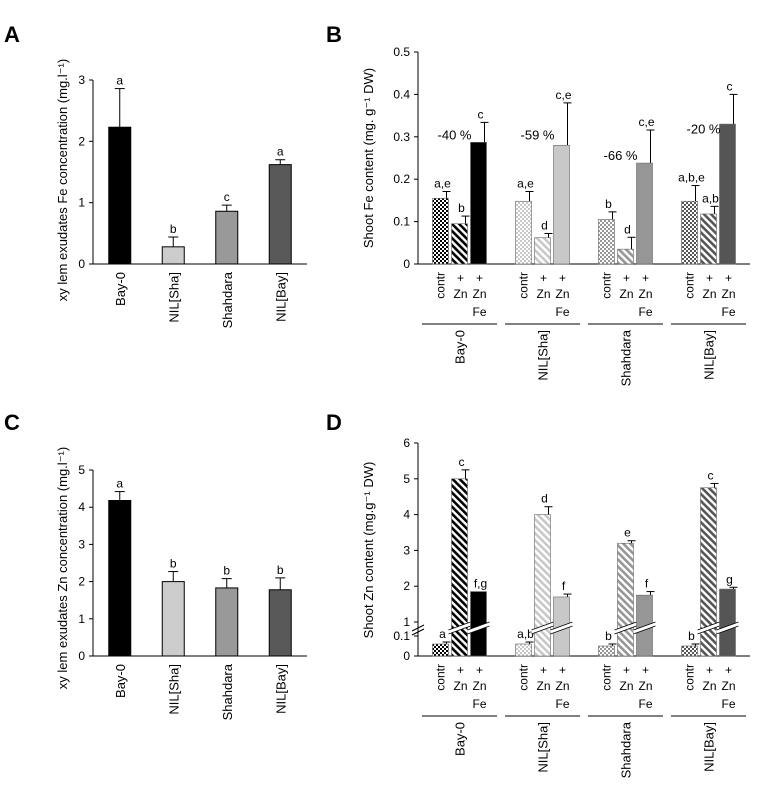 The height and width of the screenshot is (800, 759). Describe the element at coordinates (173, 689) in the screenshot. I see `x-tick-label: NIL[Sha]` at that location.